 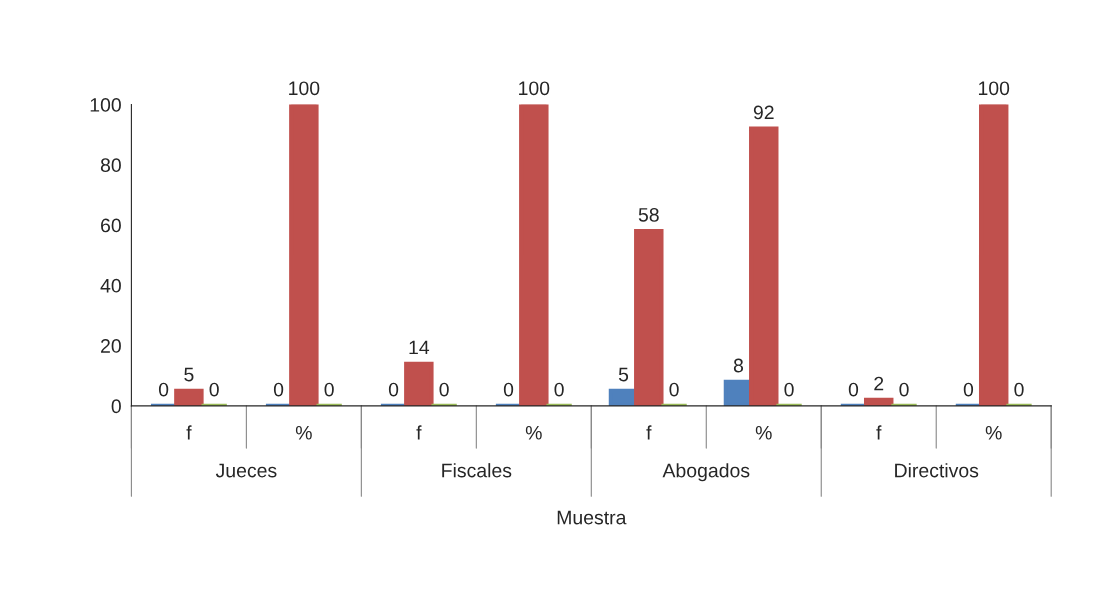 What do you see at coordinates (477, 470) in the screenshot?
I see `text: Fiscales` at bounding box center [477, 470].